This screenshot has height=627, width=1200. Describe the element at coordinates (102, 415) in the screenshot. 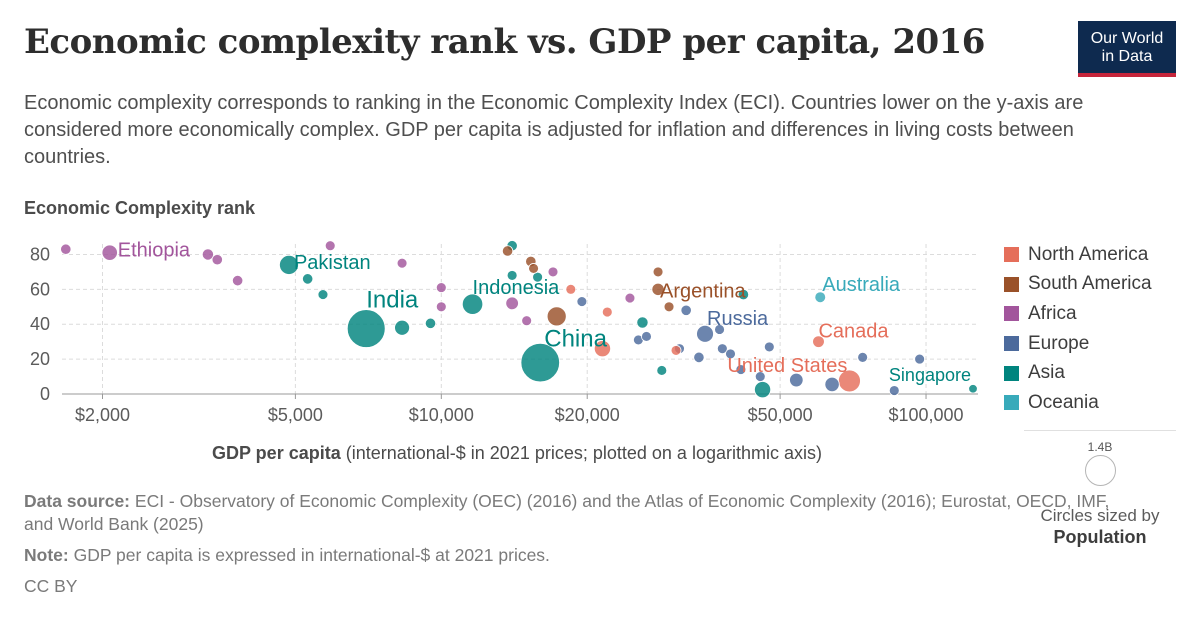

I see `x-tick-label: $2,000` at that location.